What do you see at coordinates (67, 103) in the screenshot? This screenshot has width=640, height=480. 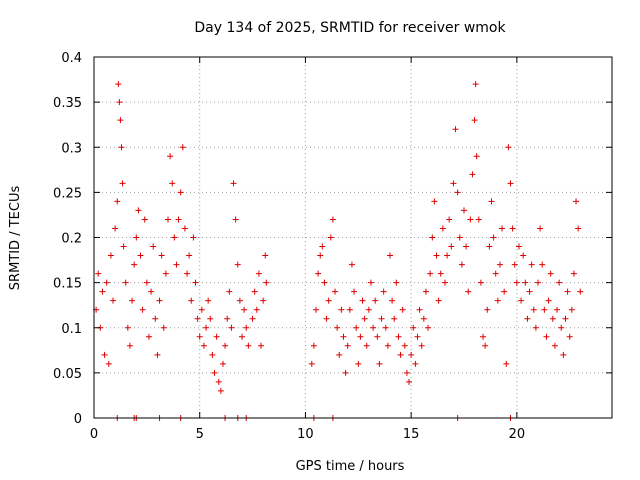 I see `y-tick-label: 0.35` at bounding box center [67, 103].